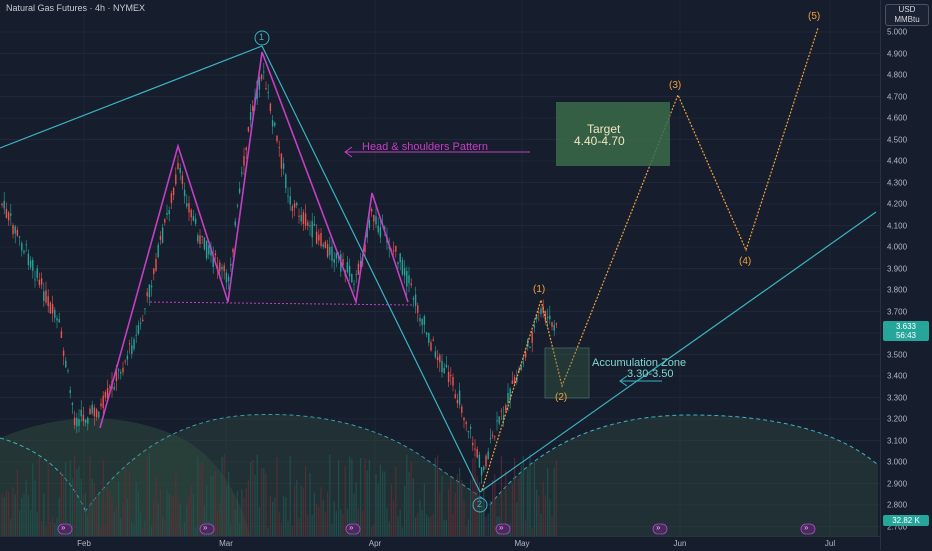 The image size is (932, 551). Describe the element at coordinates (650, 374) in the screenshot. I see `zone-range: 3.30-3.50` at that location.